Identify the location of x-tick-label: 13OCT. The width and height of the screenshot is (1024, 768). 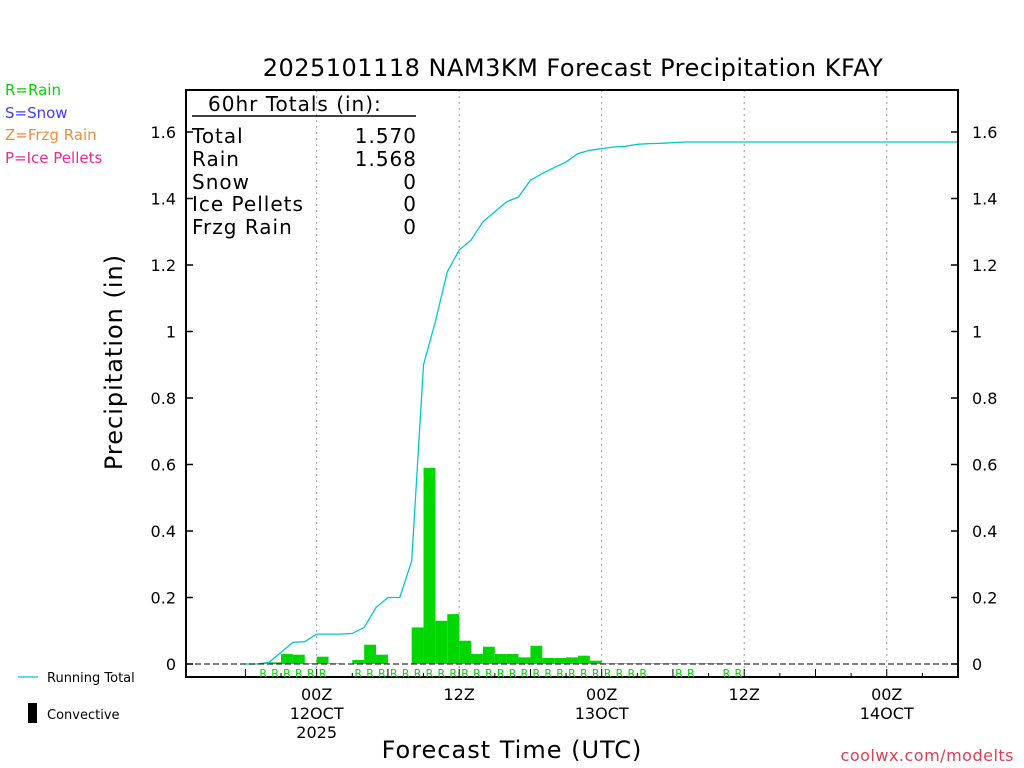
(602, 713).